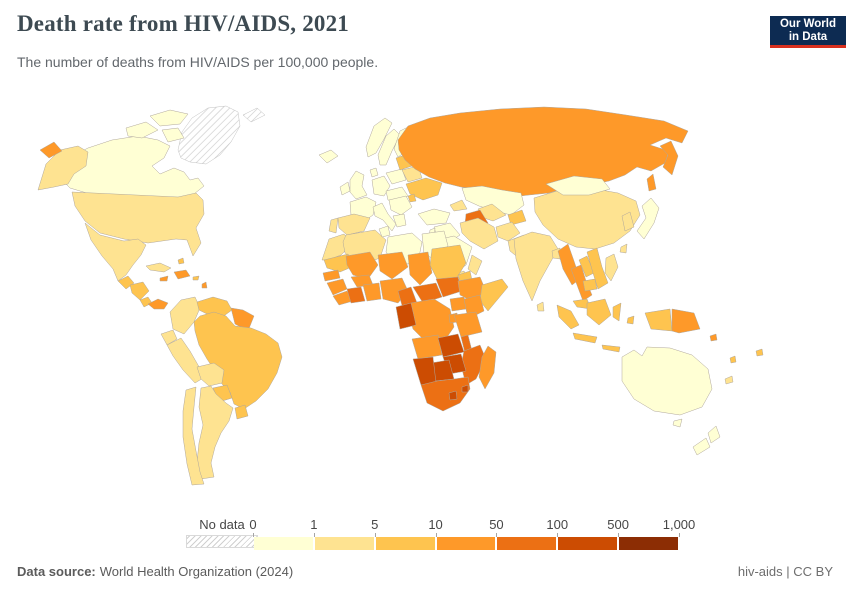 The image size is (850, 600). Describe the element at coordinates (384, 231) in the screenshot. I see `country-tunisia` at that location.